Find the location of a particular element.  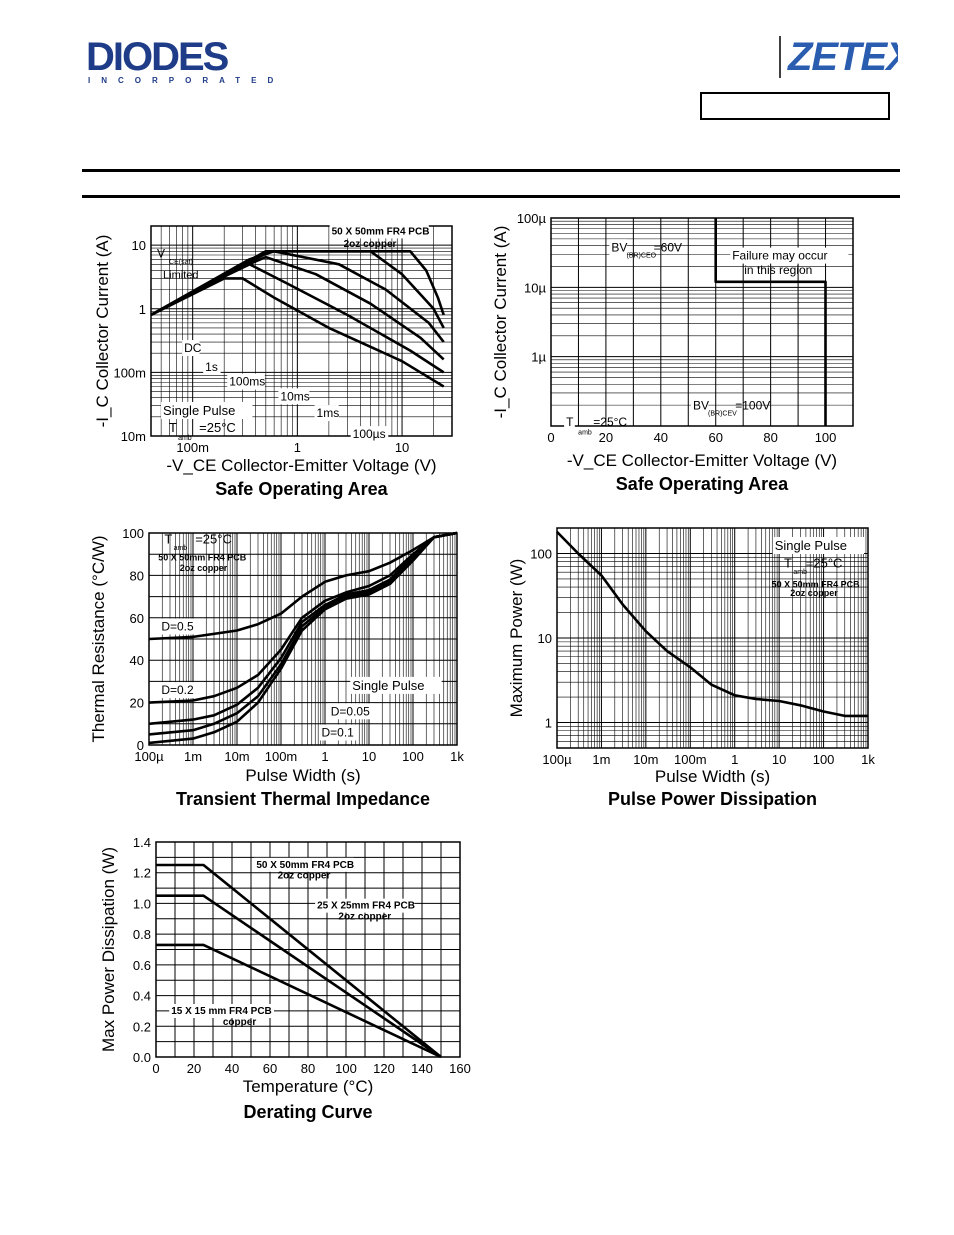

annotation-label: D=0.5 is located at coordinates (177, 627).